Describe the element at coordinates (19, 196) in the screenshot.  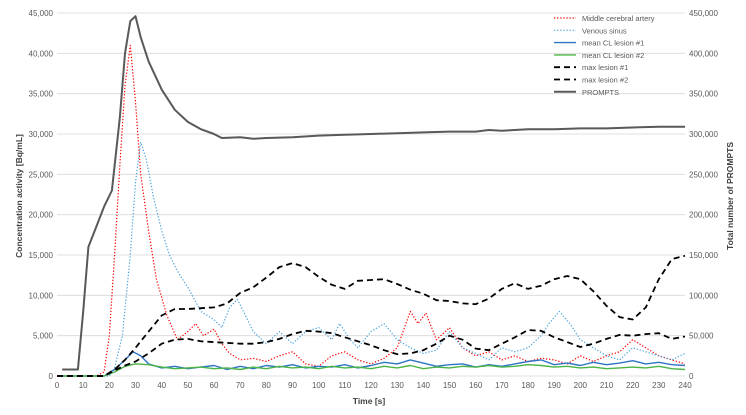
I see `y-axis-title: Concentration activity [Bq/mL]` at that location.